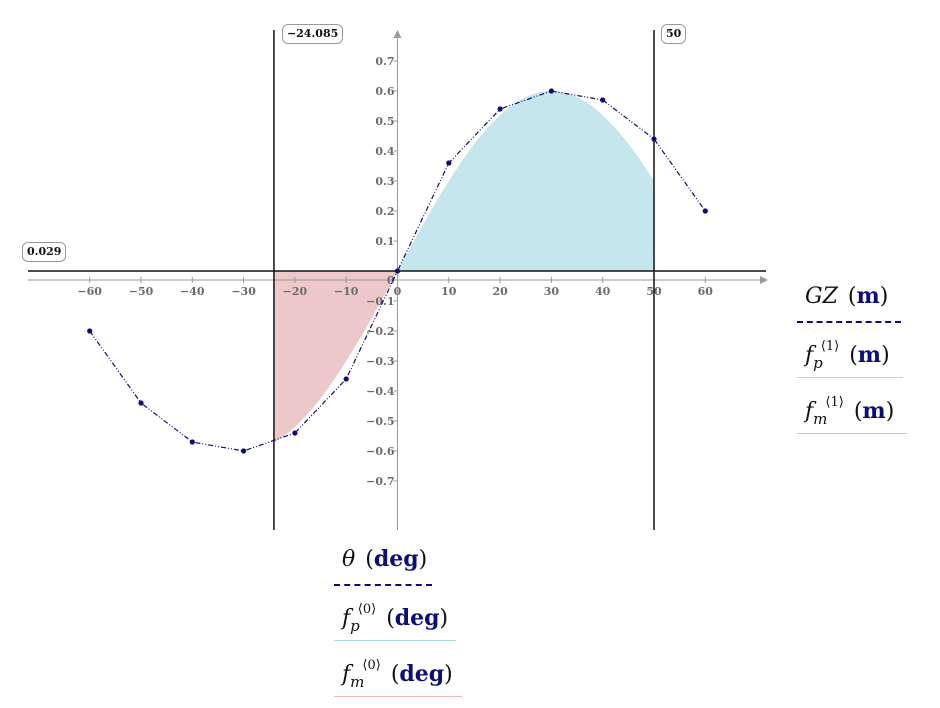 Image resolution: width=940 pixels, height=708 pixels. What do you see at coordinates (243, 291) in the screenshot?
I see `x-tick-label: −30` at bounding box center [243, 291].